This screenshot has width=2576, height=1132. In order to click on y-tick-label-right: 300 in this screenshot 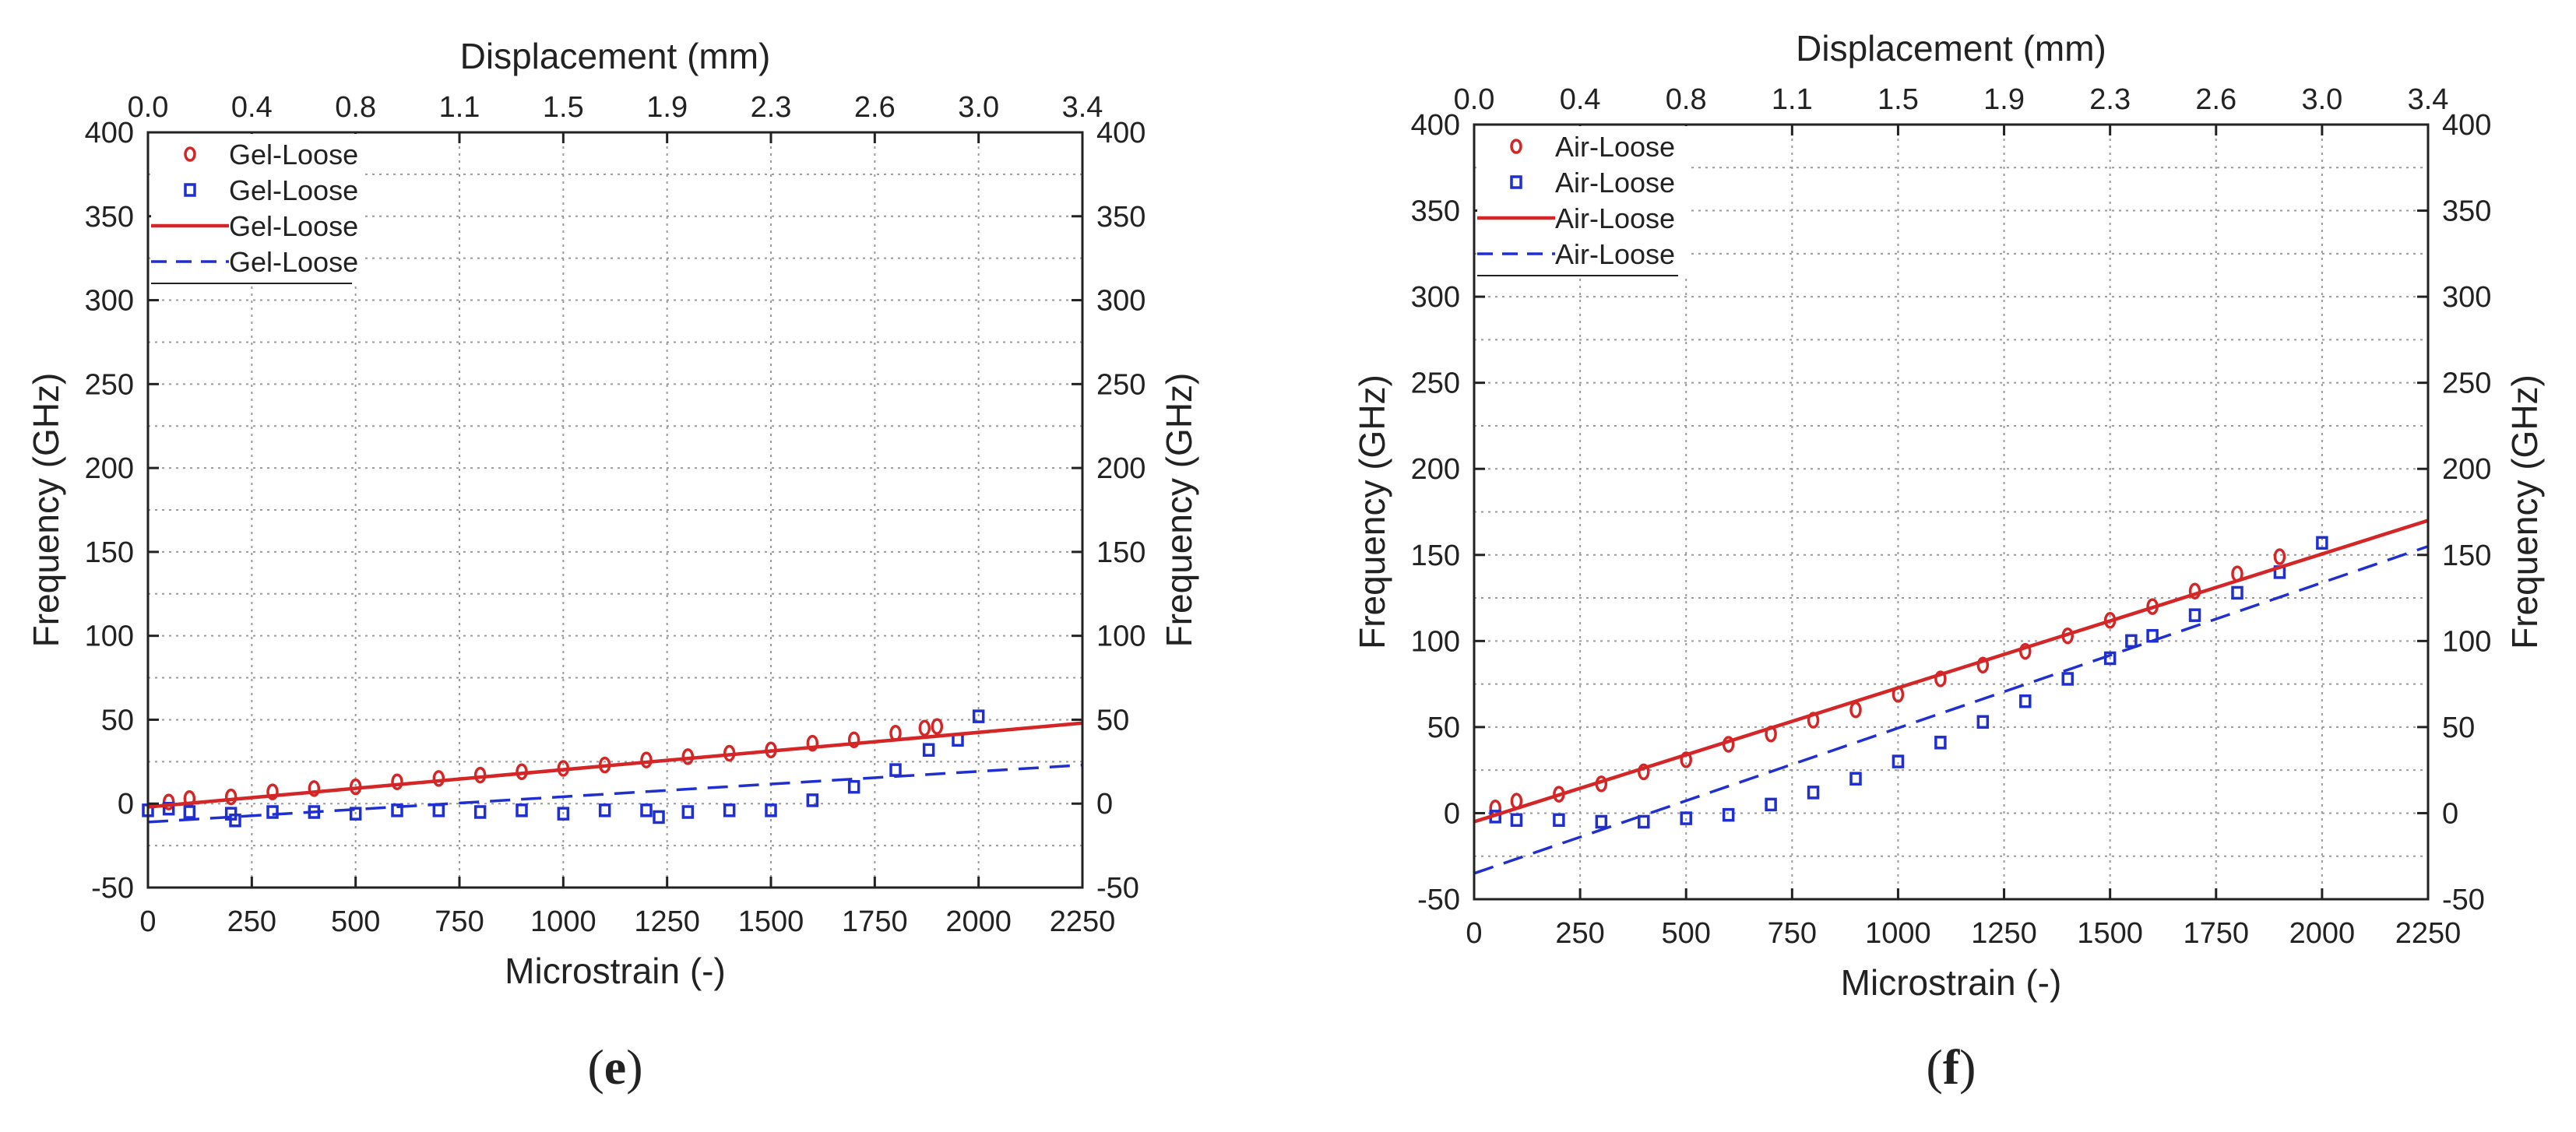, I will do `click(1120, 301)`.